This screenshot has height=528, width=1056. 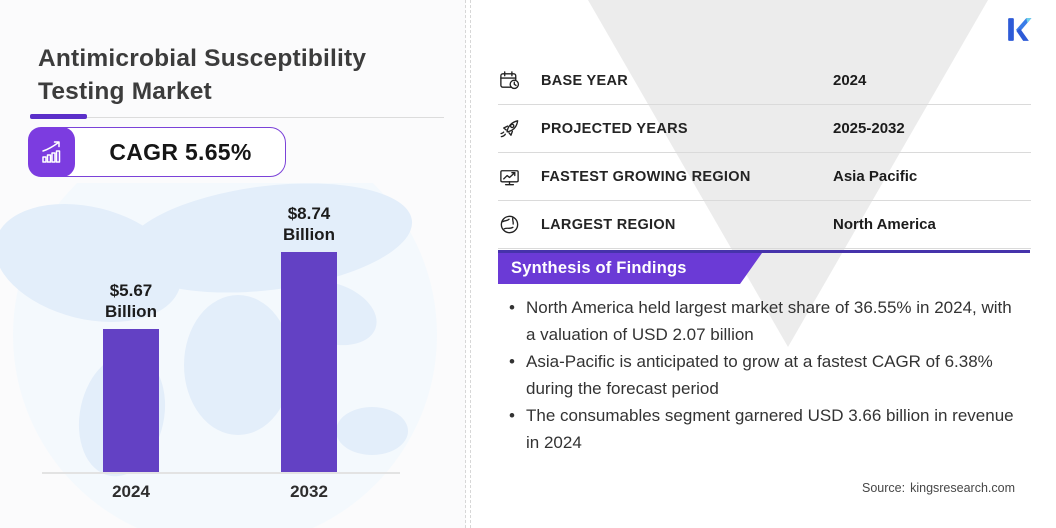 What do you see at coordinates (875, 176) in the screenshot?
I see `info-value: Asia Pacific` at bounding box center [875, 176].